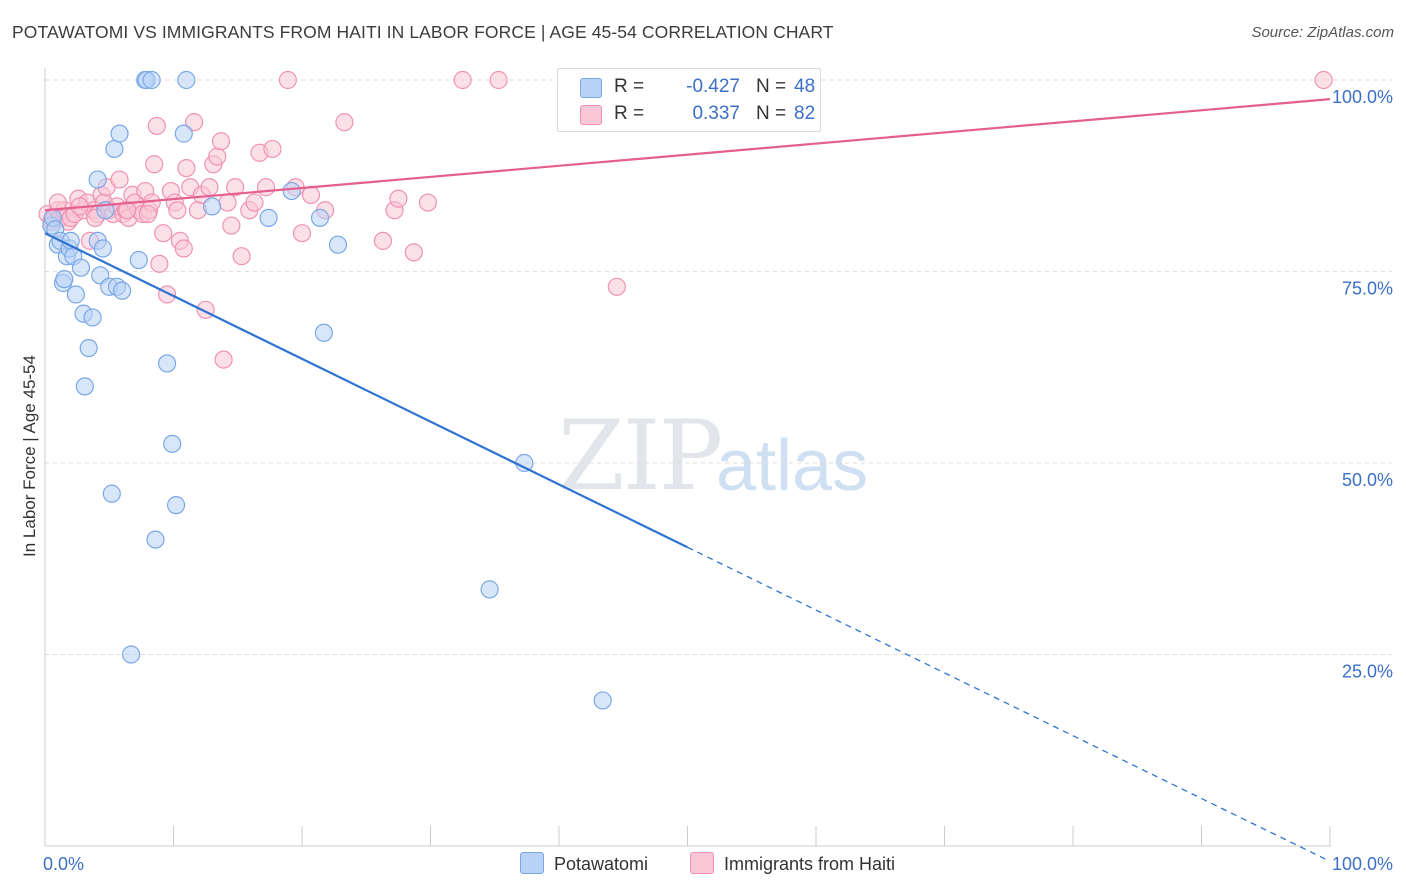 This screenshot has width=1406, height=892. Describe the element at coordinates (532, 863) in the screenshot. I see `bottom-legend-swatch-blue` at that location.